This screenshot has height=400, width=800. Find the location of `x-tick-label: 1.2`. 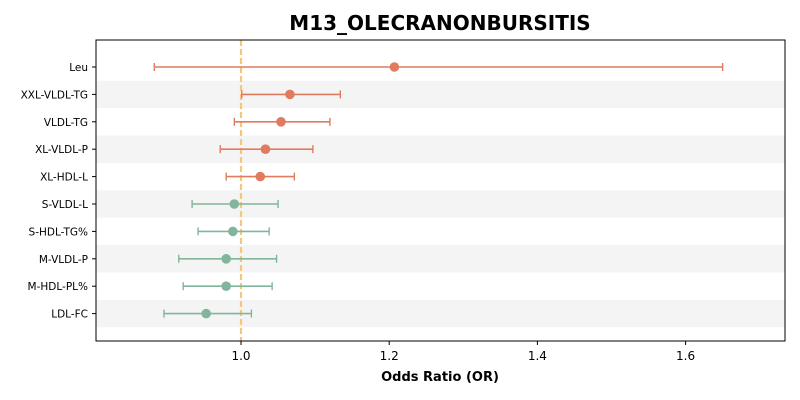

x-tick-label: 1.2 is located at coordinates (389, 356).